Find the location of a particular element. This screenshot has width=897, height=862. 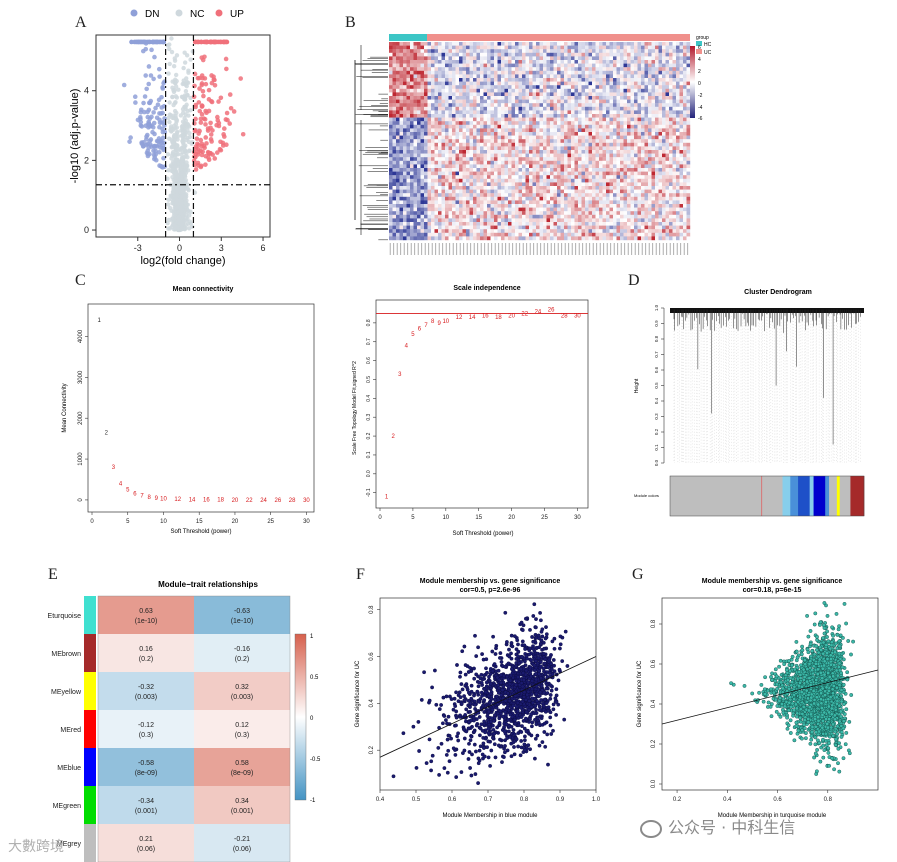

legend-up-label: UP is located at coordinates (237, 14).